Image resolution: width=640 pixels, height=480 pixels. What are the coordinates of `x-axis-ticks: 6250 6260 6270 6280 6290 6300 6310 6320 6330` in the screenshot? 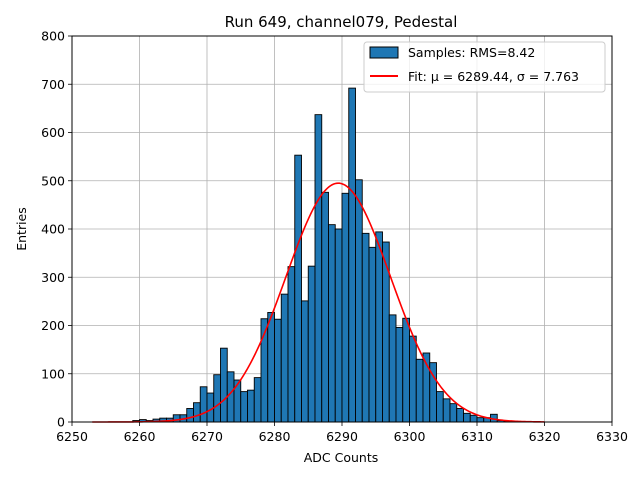 It's located at (342, 433).